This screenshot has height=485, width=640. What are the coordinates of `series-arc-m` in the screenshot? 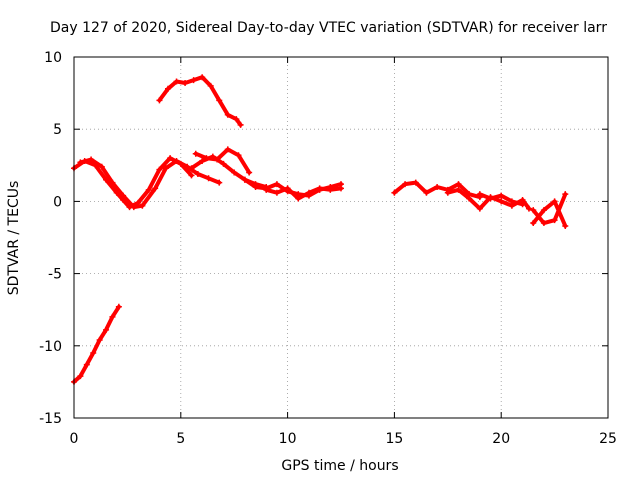 It's located at (96, 344).